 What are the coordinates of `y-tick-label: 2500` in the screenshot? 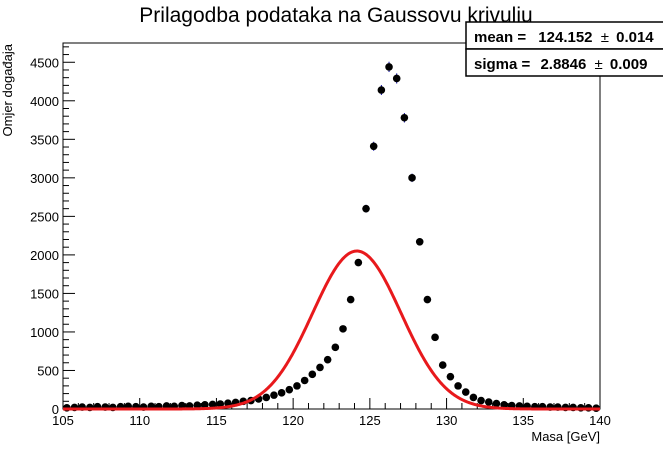 It's located at (44, 216).